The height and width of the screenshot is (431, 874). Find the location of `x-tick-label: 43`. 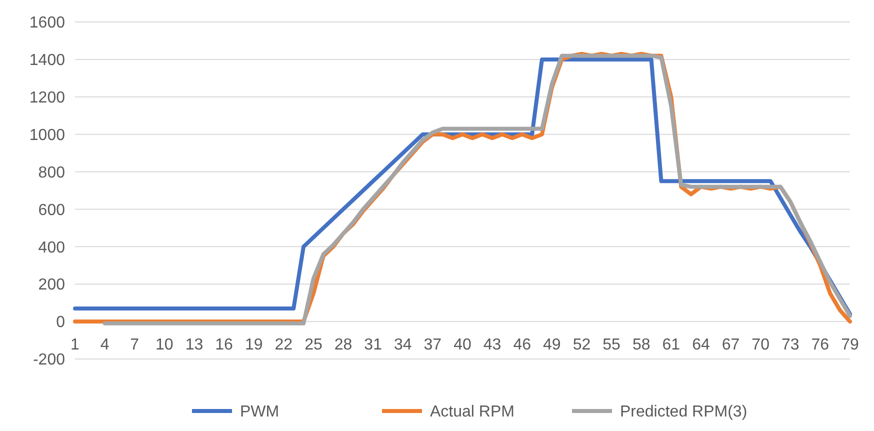

x-tick-label: 43 is located at coordinates (492, 345).